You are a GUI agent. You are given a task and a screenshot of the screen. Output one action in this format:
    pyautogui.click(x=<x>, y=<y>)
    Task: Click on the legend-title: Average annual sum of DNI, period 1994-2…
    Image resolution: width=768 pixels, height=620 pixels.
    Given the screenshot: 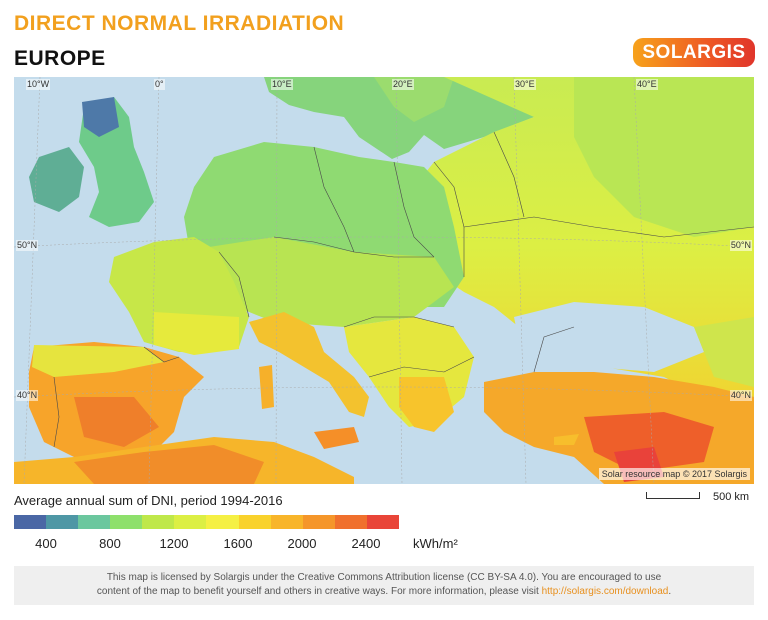 What is the action you would take?
    pyautogui.click(x=148, y=500)
    